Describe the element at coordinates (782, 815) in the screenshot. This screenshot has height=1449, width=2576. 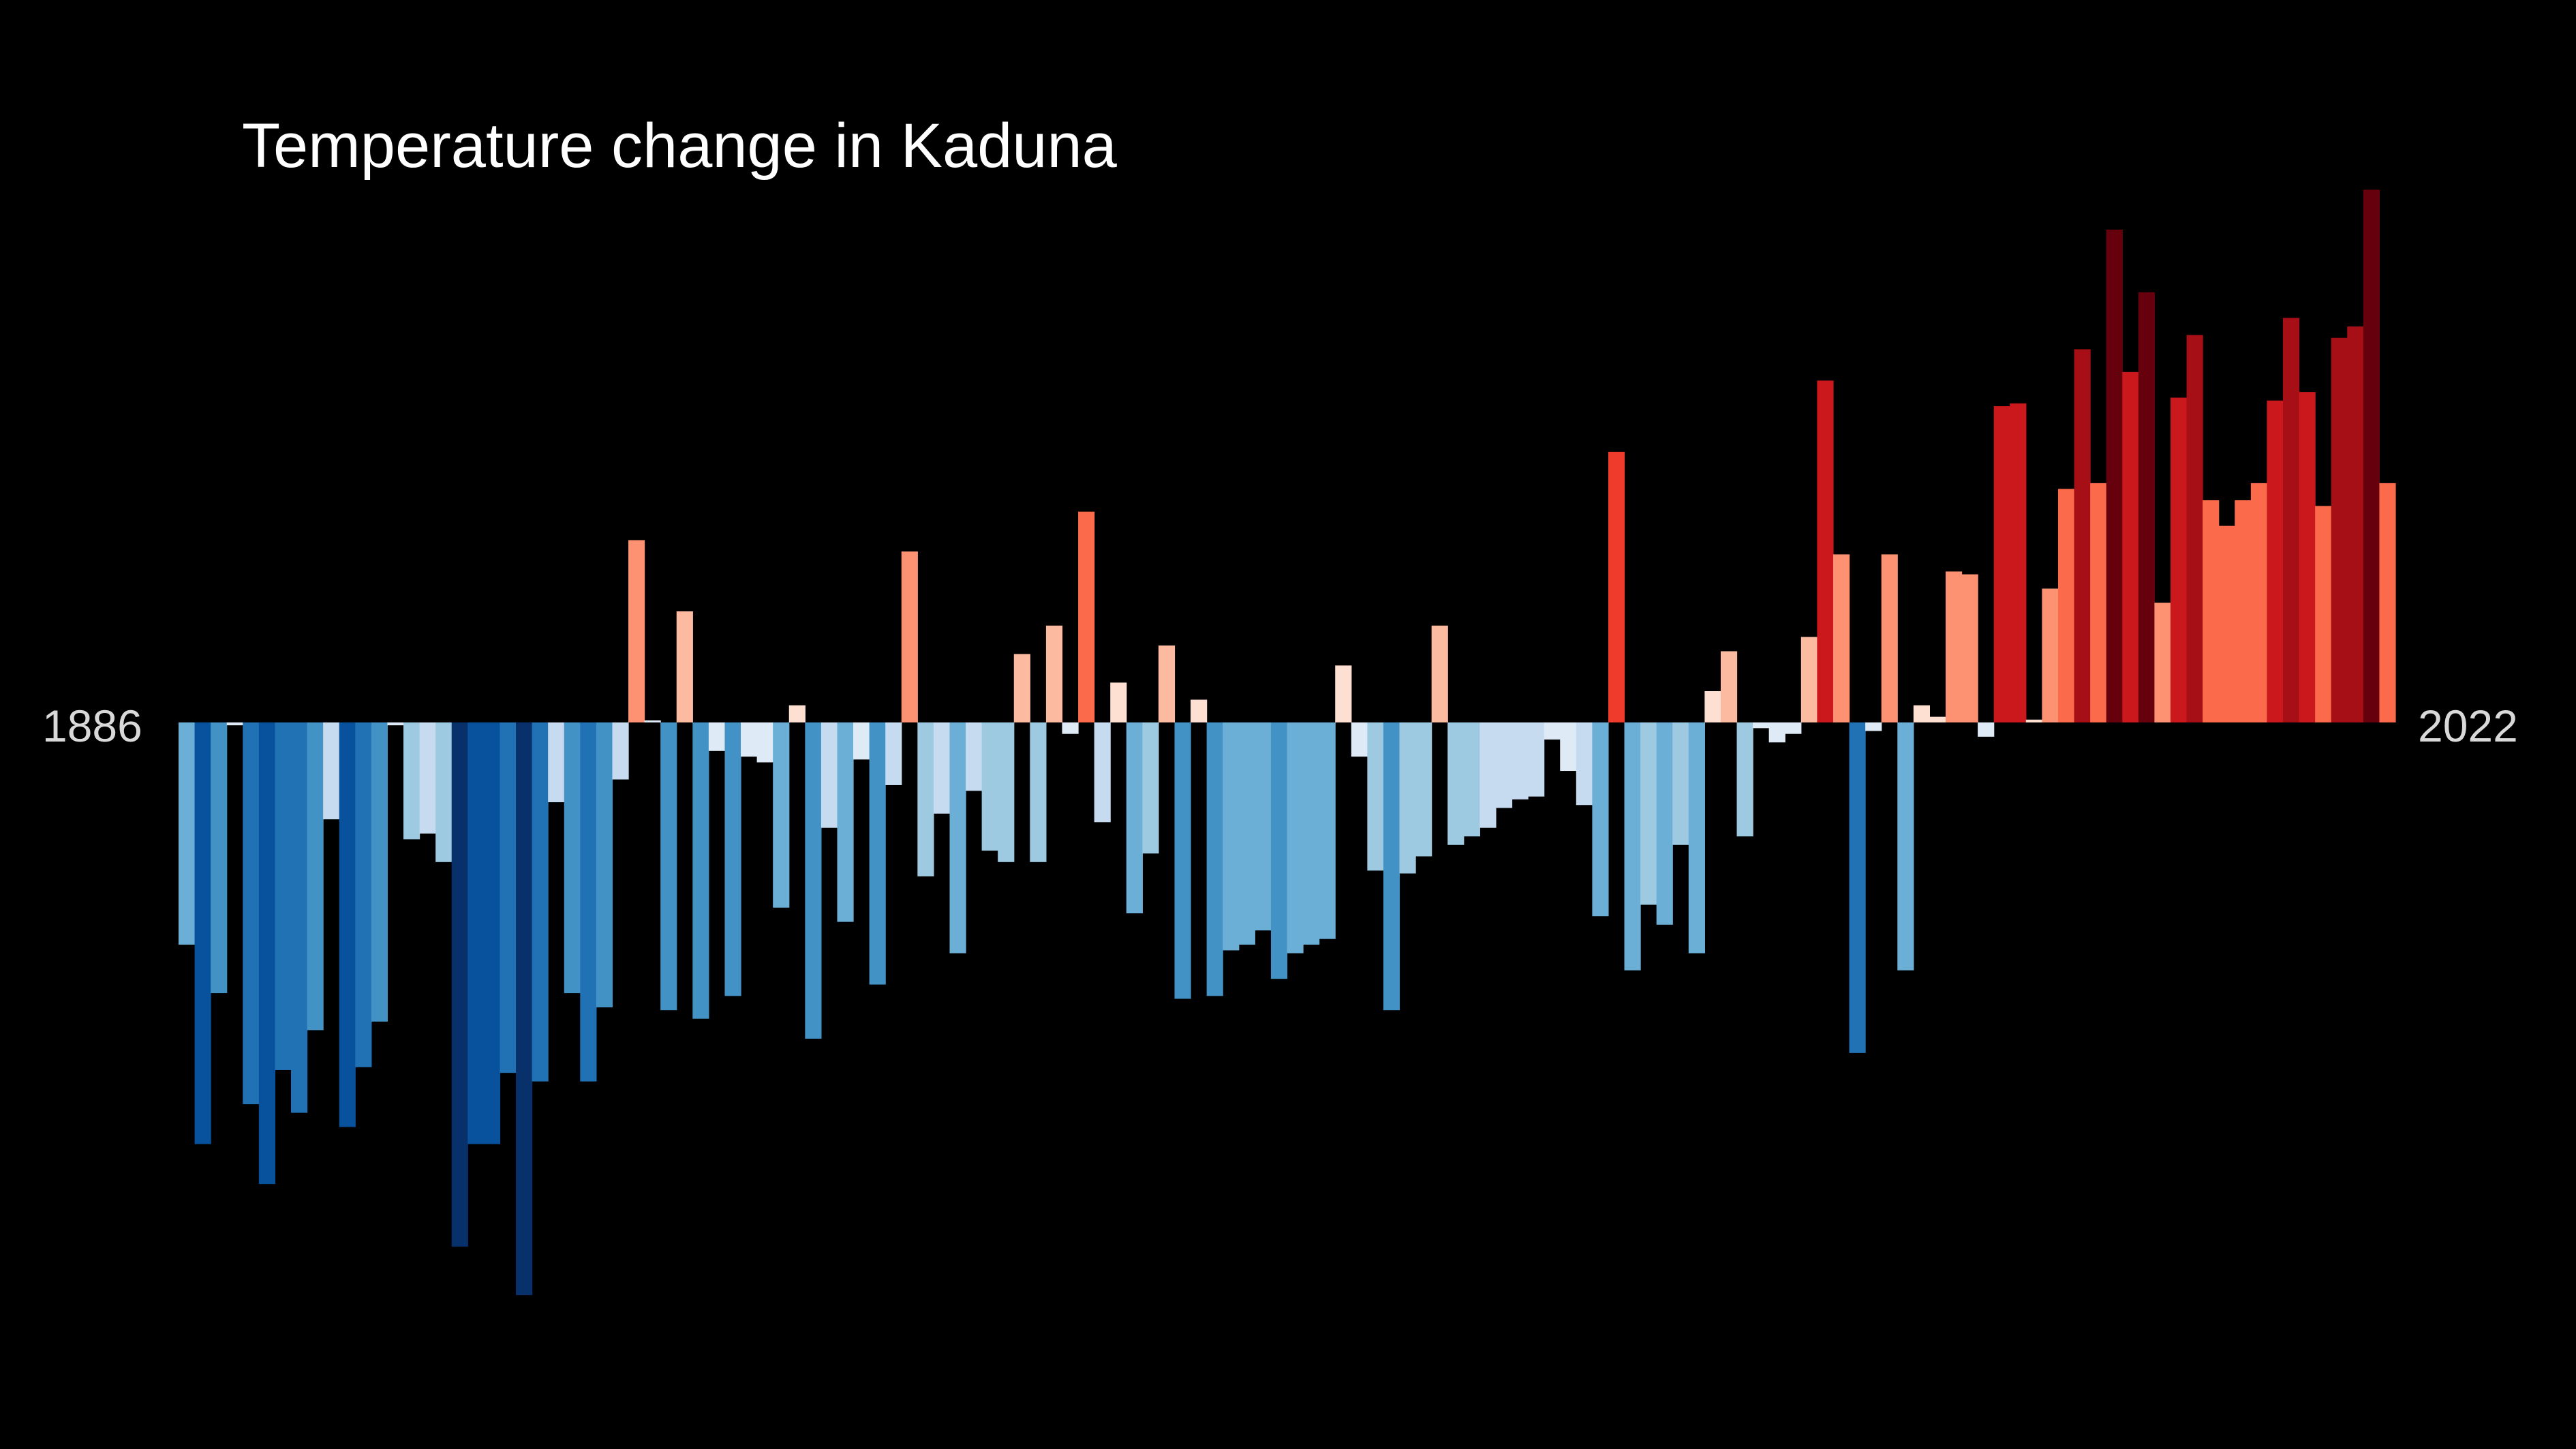
I see `bar-1923` at that location.